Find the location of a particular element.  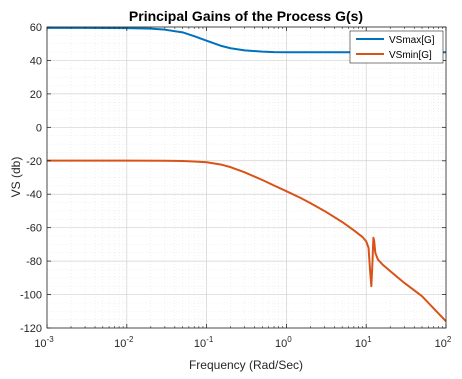

y-tick-label: -120 is located at coordinates (31, 329).